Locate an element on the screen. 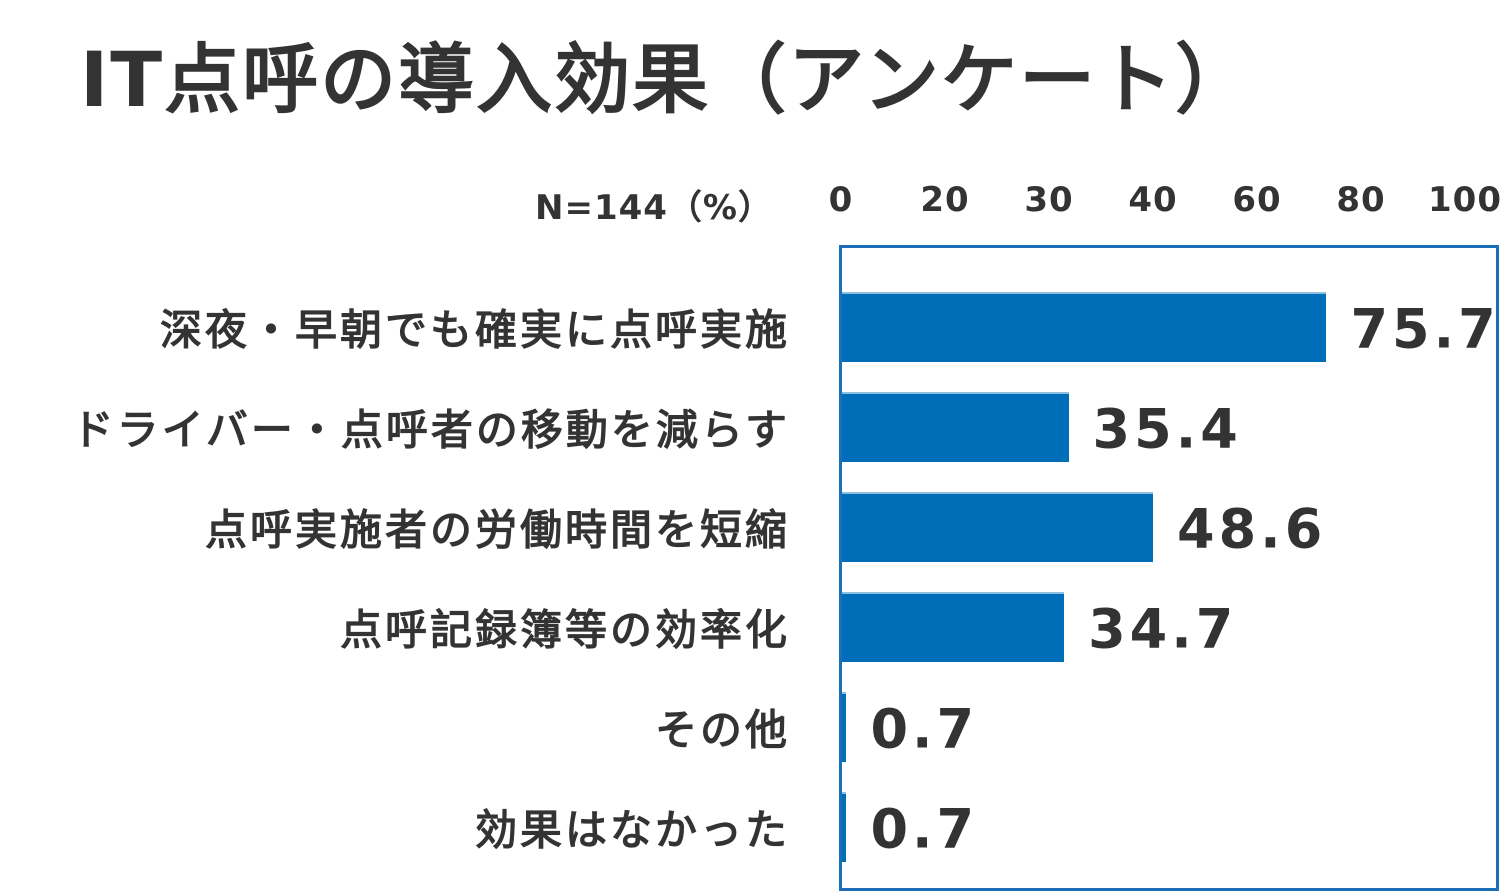 The width and height of the screenshot is (1504, 895). x-tick-label: 0 is located at coordinates (841, 200).